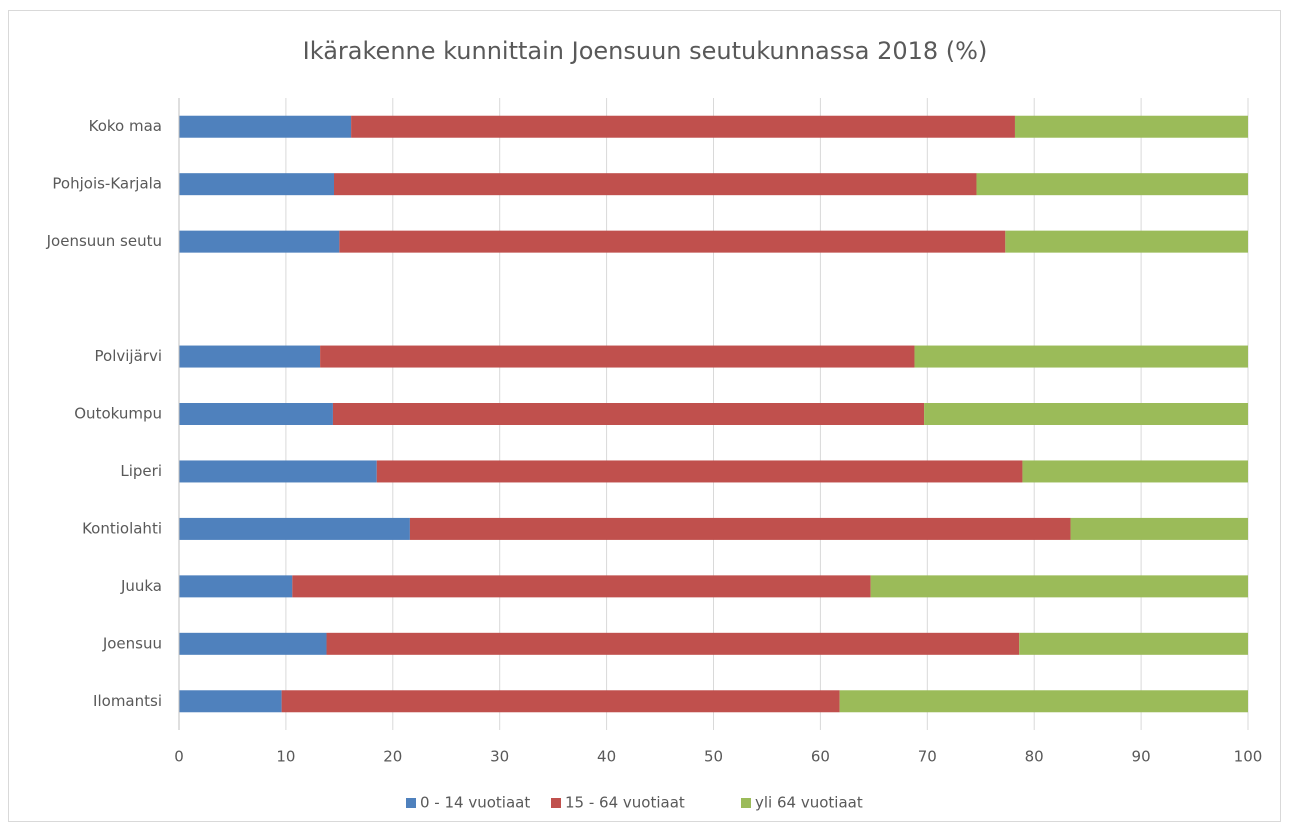 The height and width of the screenshot is (832, 1290). I want to click on x-tick-label: 10, so click(285, 757).